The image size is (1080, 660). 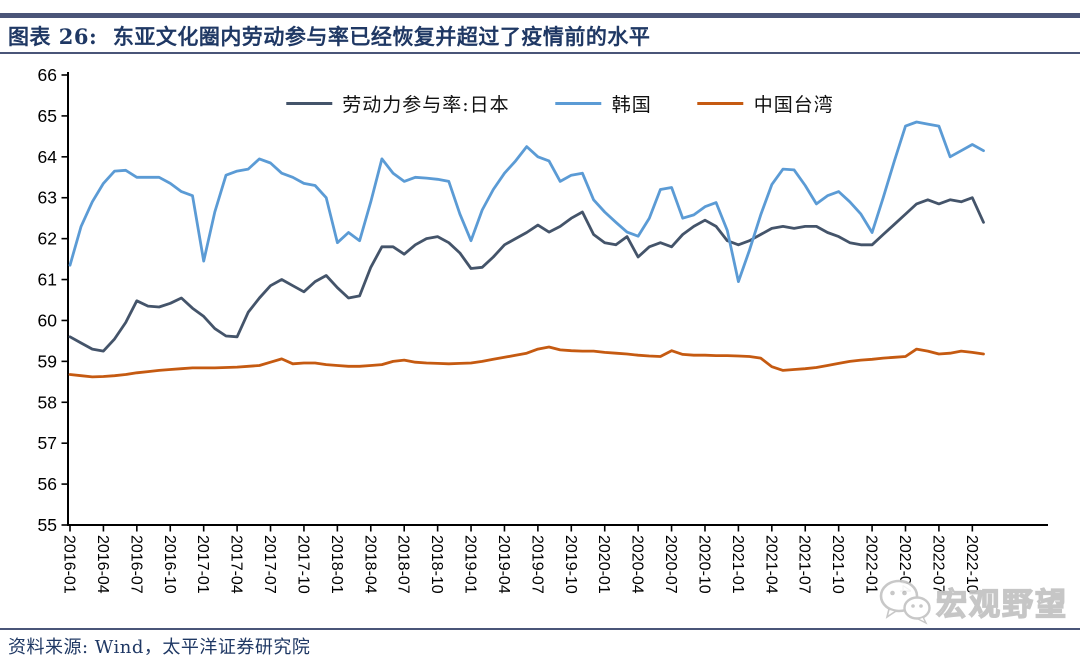 I want to click on x-tick-label: 2018-07, so click(x=403, y=564).